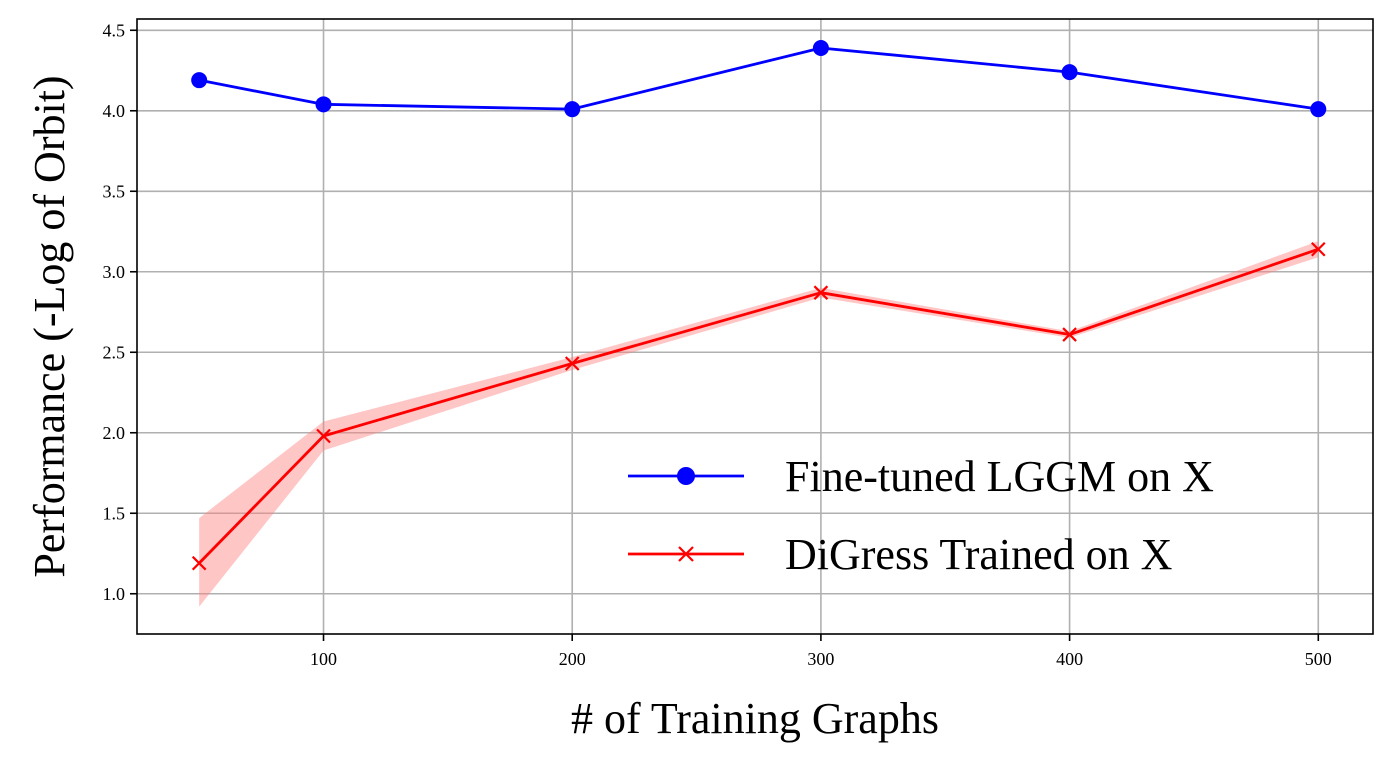  Describe the element at coordinates (755, 718) in the screenshot. I see `x-axis-title: # of Training Graphs` at that location.